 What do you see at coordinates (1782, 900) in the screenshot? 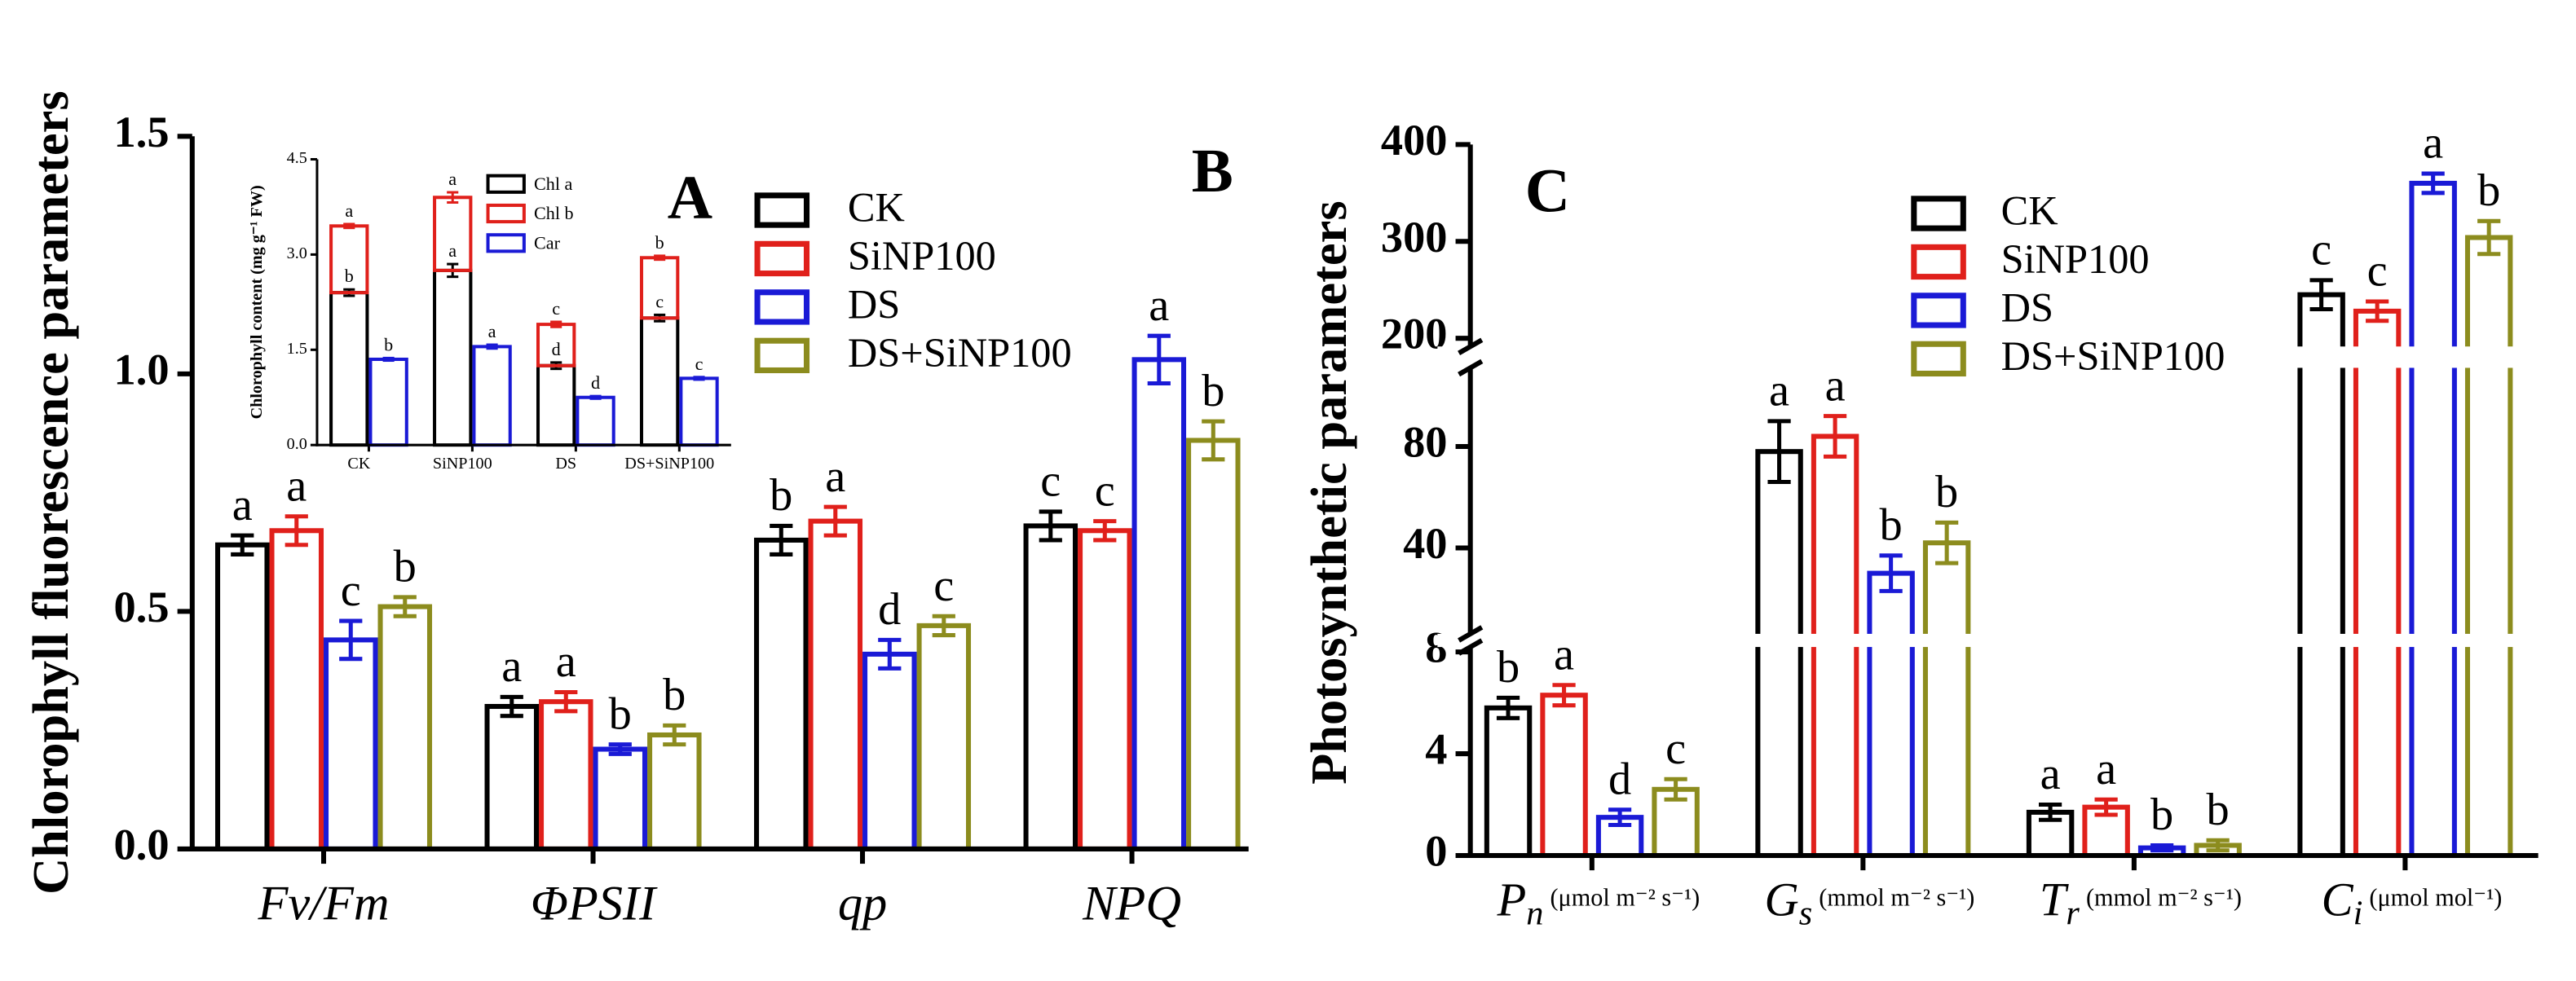
I see `category-symbol: G` at bounding box center [1782, 900].